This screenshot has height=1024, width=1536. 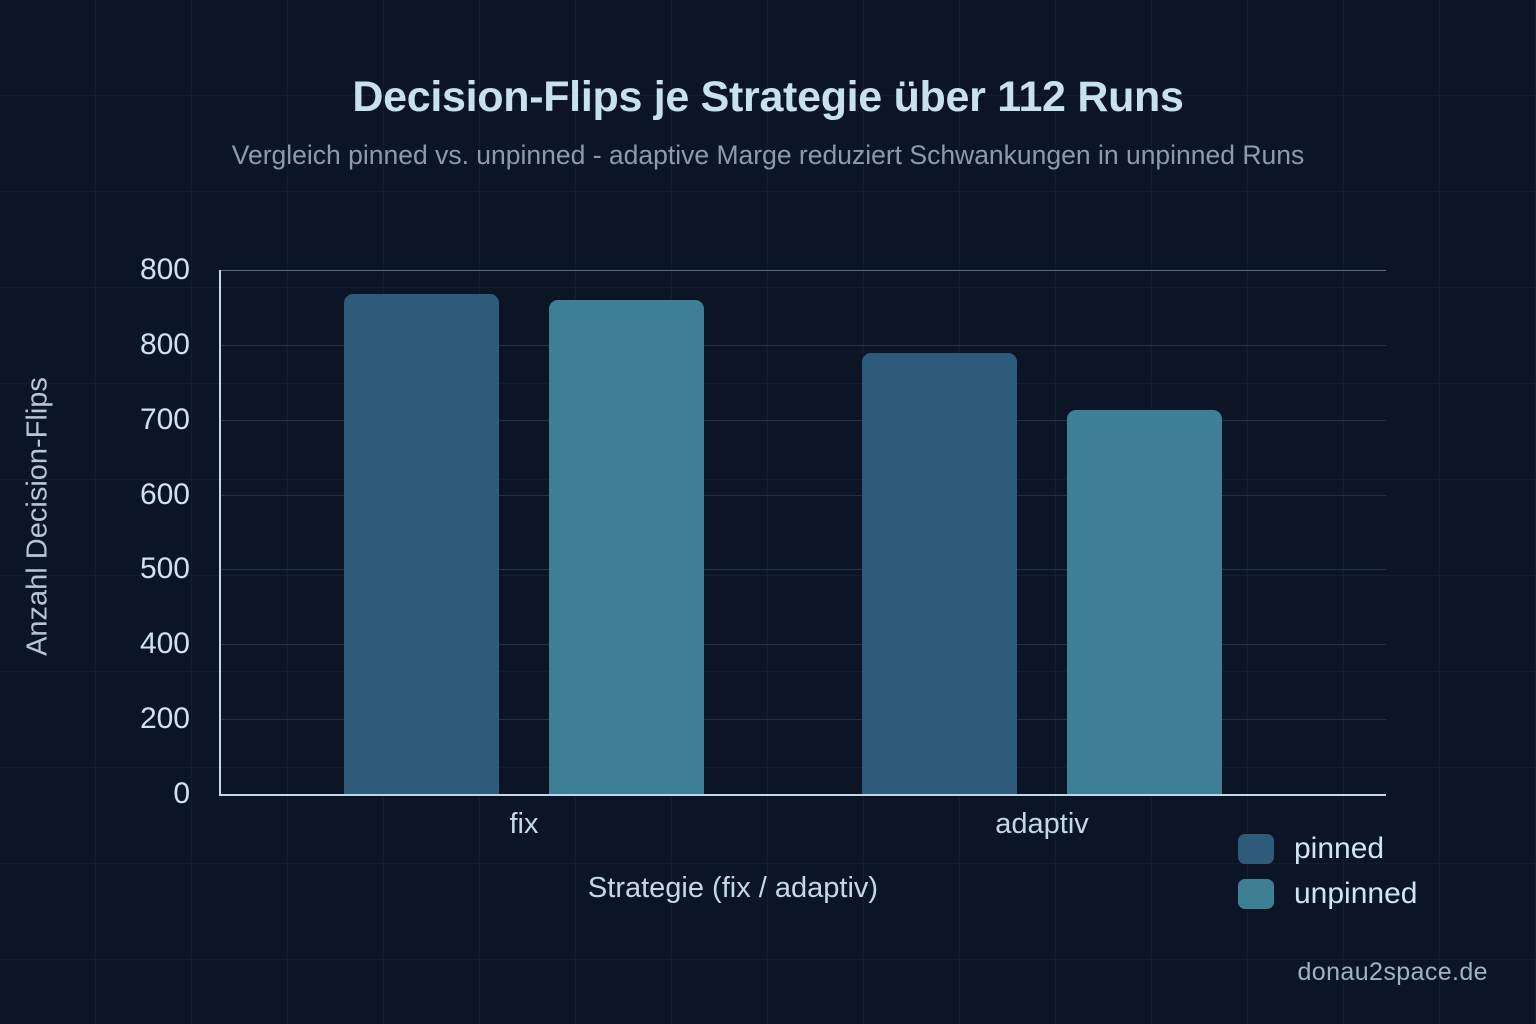 What do you see at coordinates (1042, 824) in the screenshot?
I see `x-tick-label-adaptiv: adaptiv` at bounding box center [1042, 824].